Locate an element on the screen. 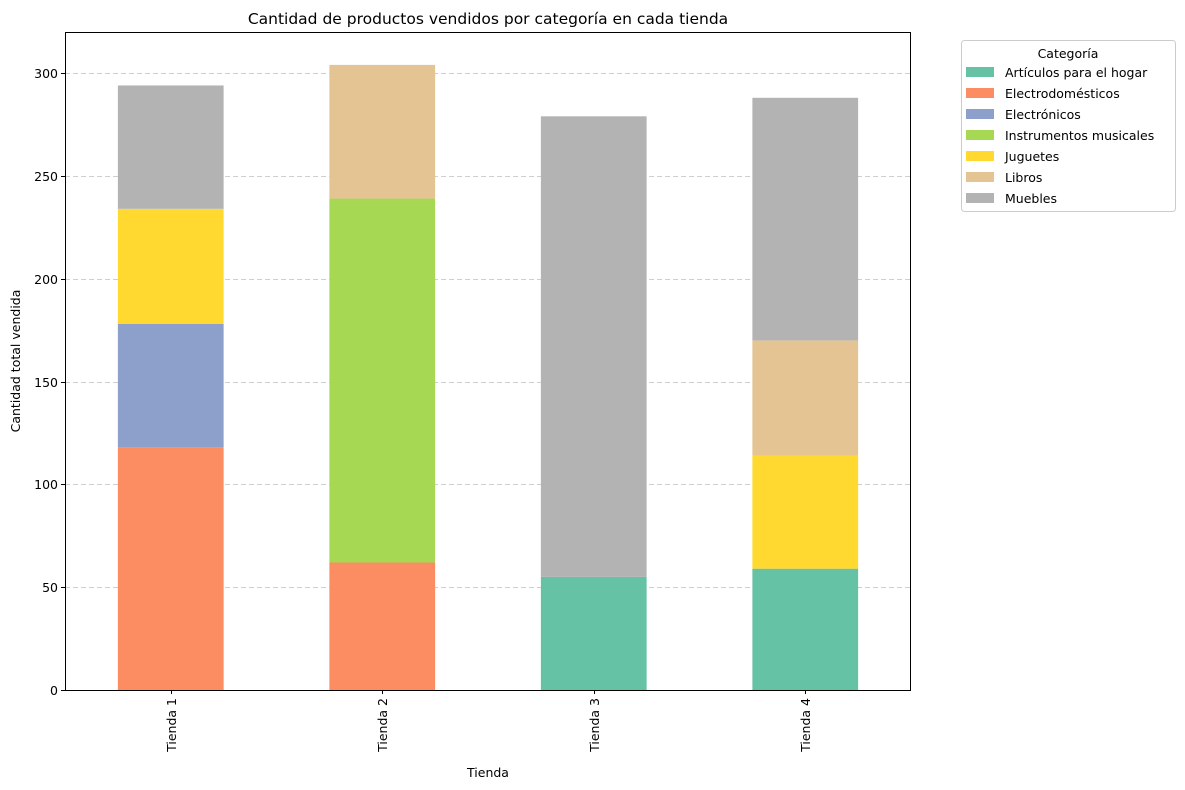  legend-label: Libros is located at coordinates (1023, 177).